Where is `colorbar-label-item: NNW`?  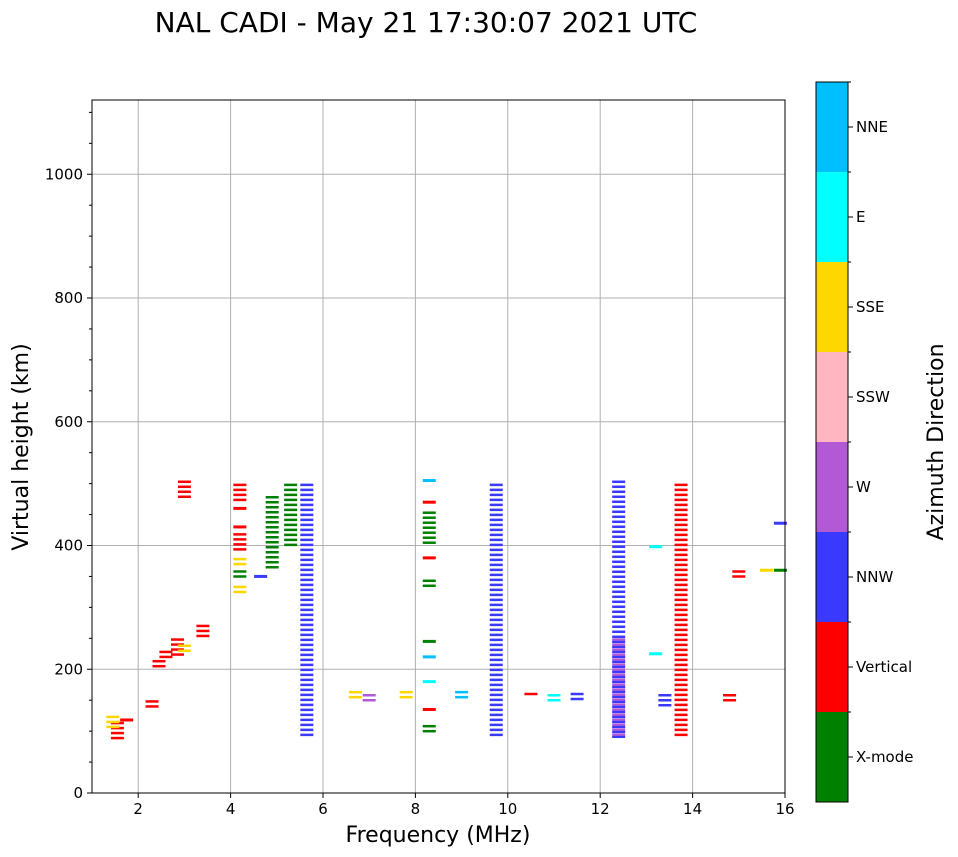
colorbar-label-item: NNW is located at coordinates (874, 577).